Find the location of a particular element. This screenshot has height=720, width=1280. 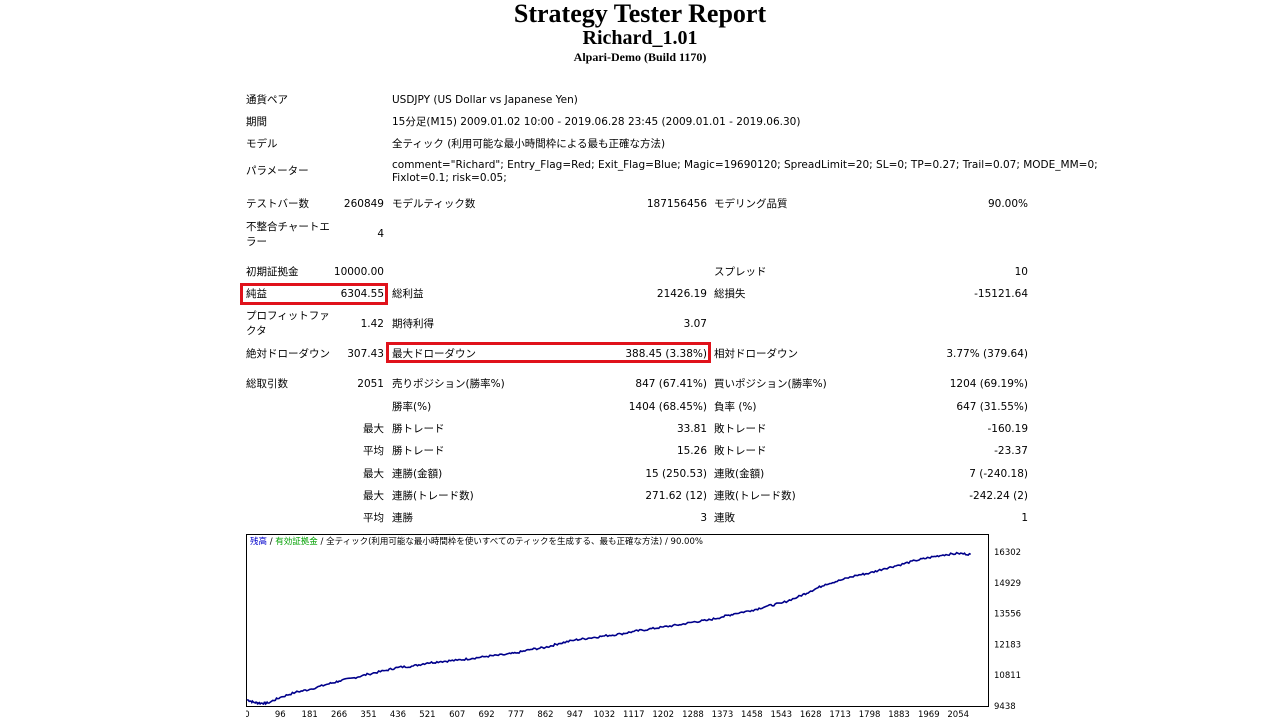

largest-win-value: 33.81 is located at coordinates (691, 429).